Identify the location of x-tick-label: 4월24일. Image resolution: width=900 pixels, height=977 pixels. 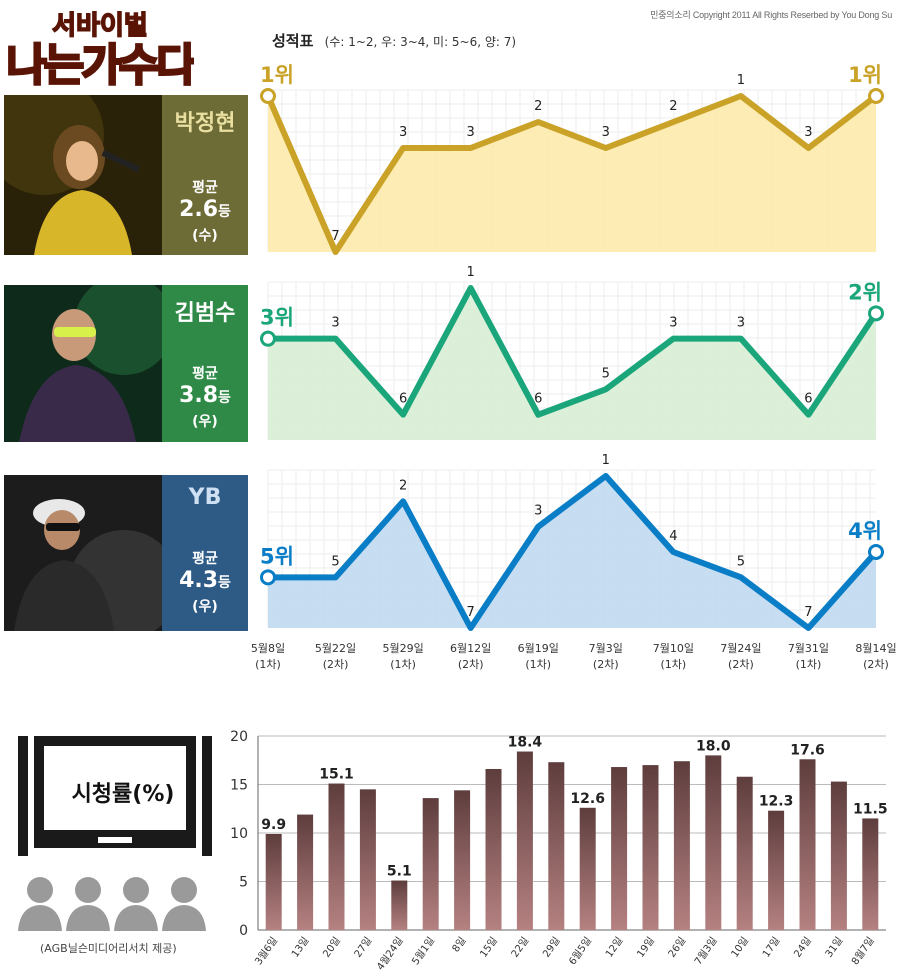
(389, 954).